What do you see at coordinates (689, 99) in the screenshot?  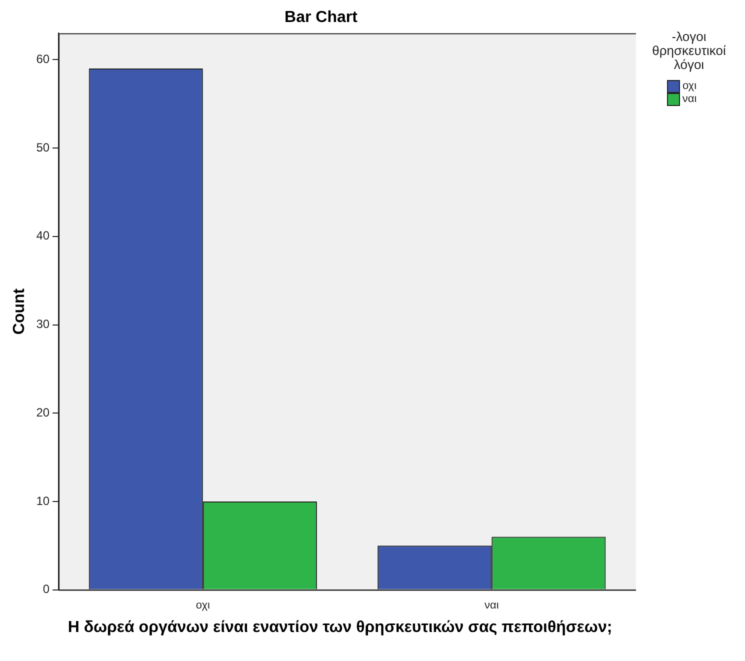 I see `legend-label: ναι` at bounding box center [689, 99].